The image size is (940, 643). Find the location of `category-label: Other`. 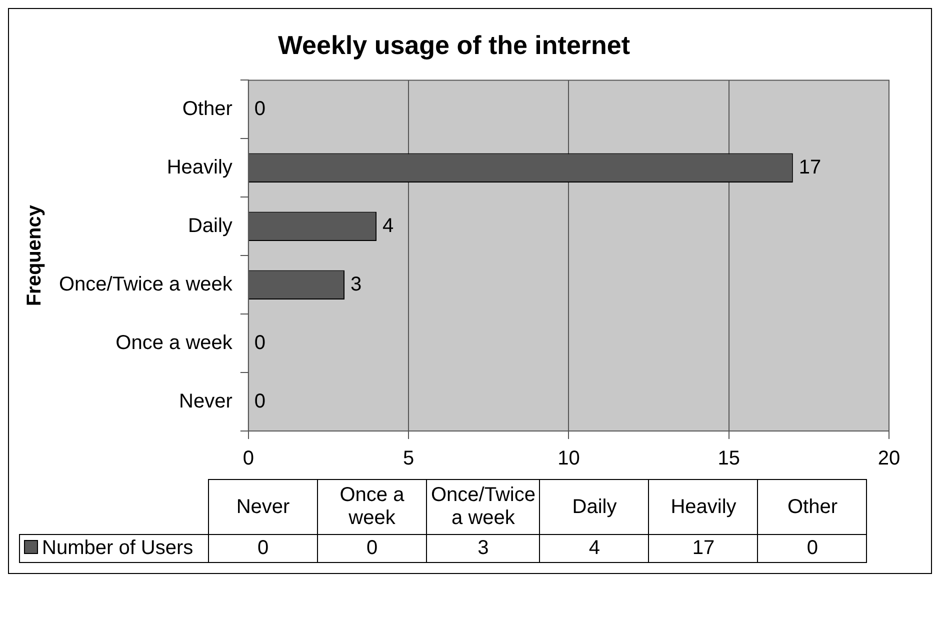

category-label: Other is located at coordinates (812, 507).